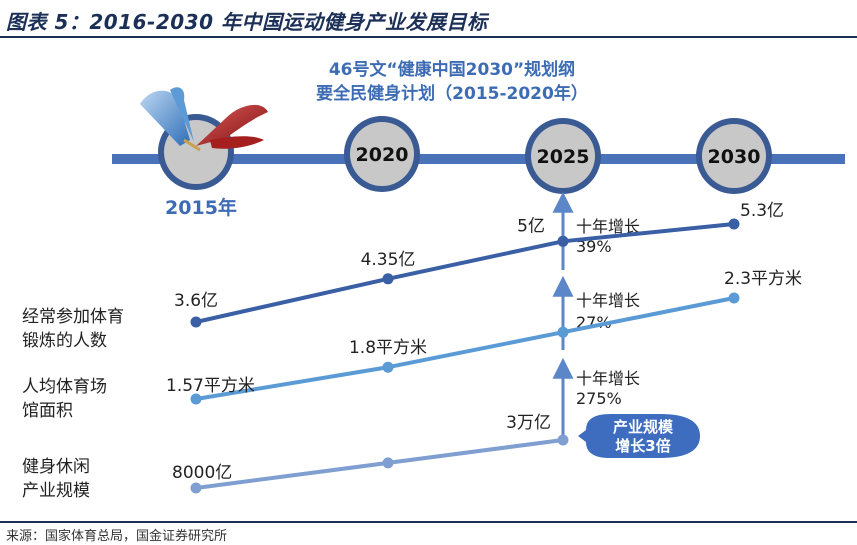 This screenshot has height=545, width=857. I want to click on series-3-line, so click(379, 464).